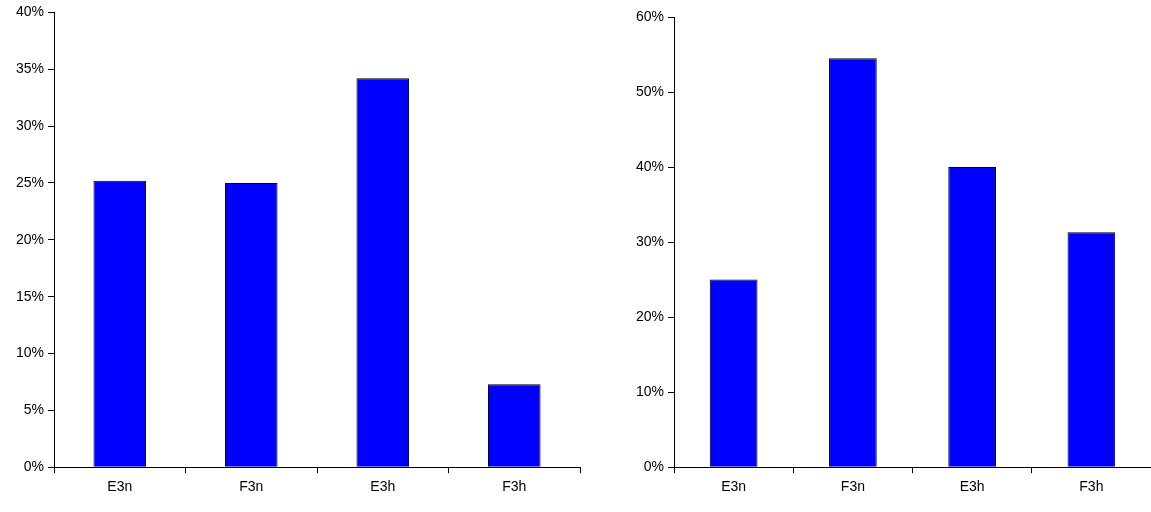  I want to click on y-tick-label: 50%, so click(650, 90).